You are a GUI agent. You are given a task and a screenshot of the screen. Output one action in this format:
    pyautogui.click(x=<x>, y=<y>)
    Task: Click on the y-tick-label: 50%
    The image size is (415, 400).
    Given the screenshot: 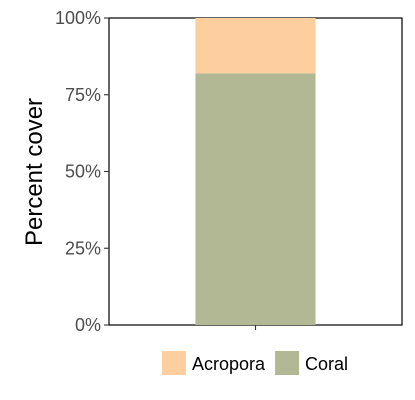 What is the action you would take?
    pyautogui.click(x=83, y=172)
    